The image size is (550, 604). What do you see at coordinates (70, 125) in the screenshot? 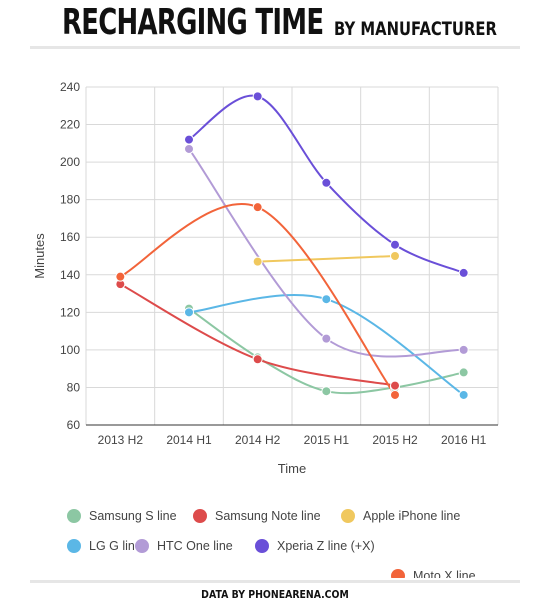
I see `y-tick-label: 220` at bounding box center [70, 125].